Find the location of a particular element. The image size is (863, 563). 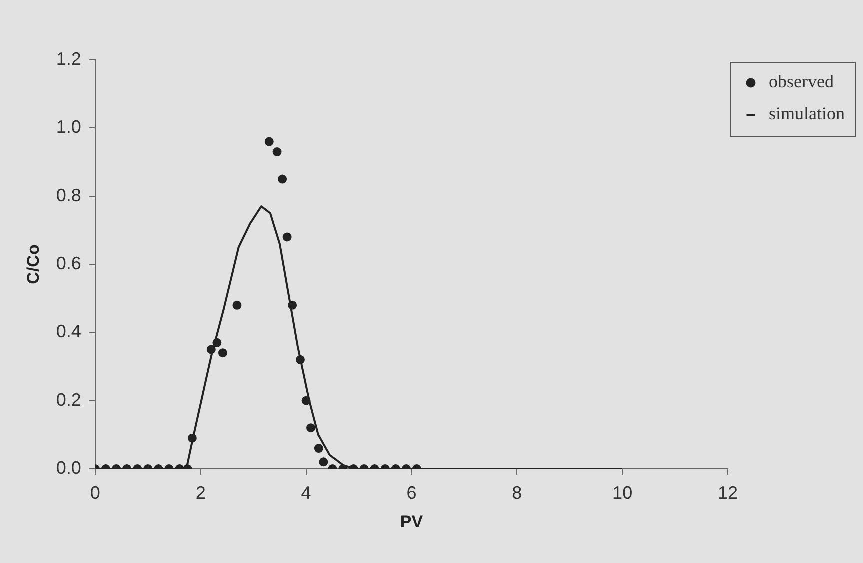

y-tick-label: 0.2 is located at coordinates (69, 400).